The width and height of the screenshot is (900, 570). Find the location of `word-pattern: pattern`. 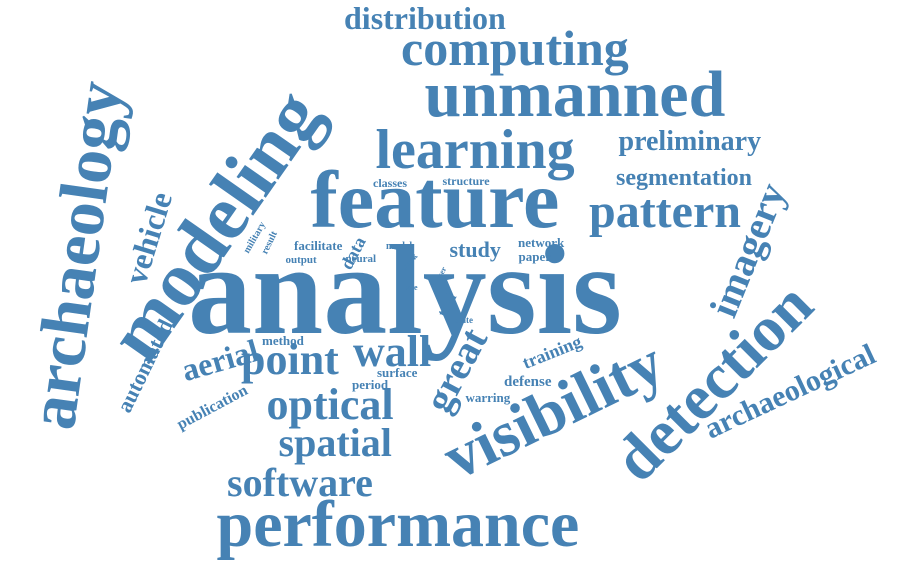

word-pattern: pattern is located at coordinates (665, 211).